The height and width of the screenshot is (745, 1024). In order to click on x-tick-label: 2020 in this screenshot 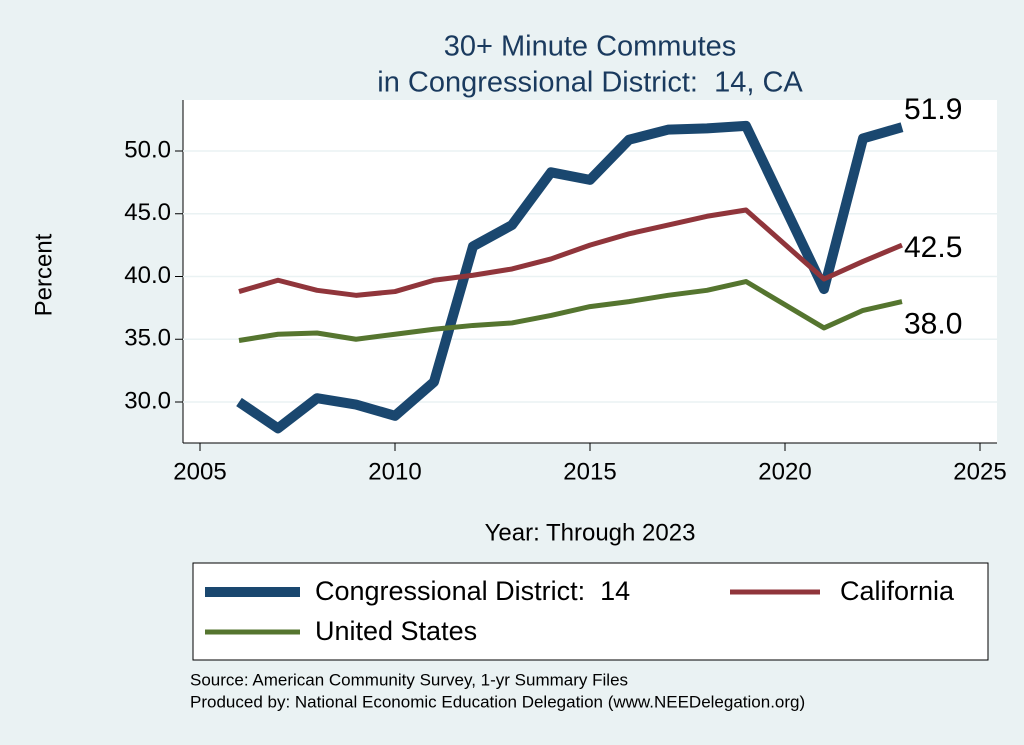, I will do `click(784, 471)`.